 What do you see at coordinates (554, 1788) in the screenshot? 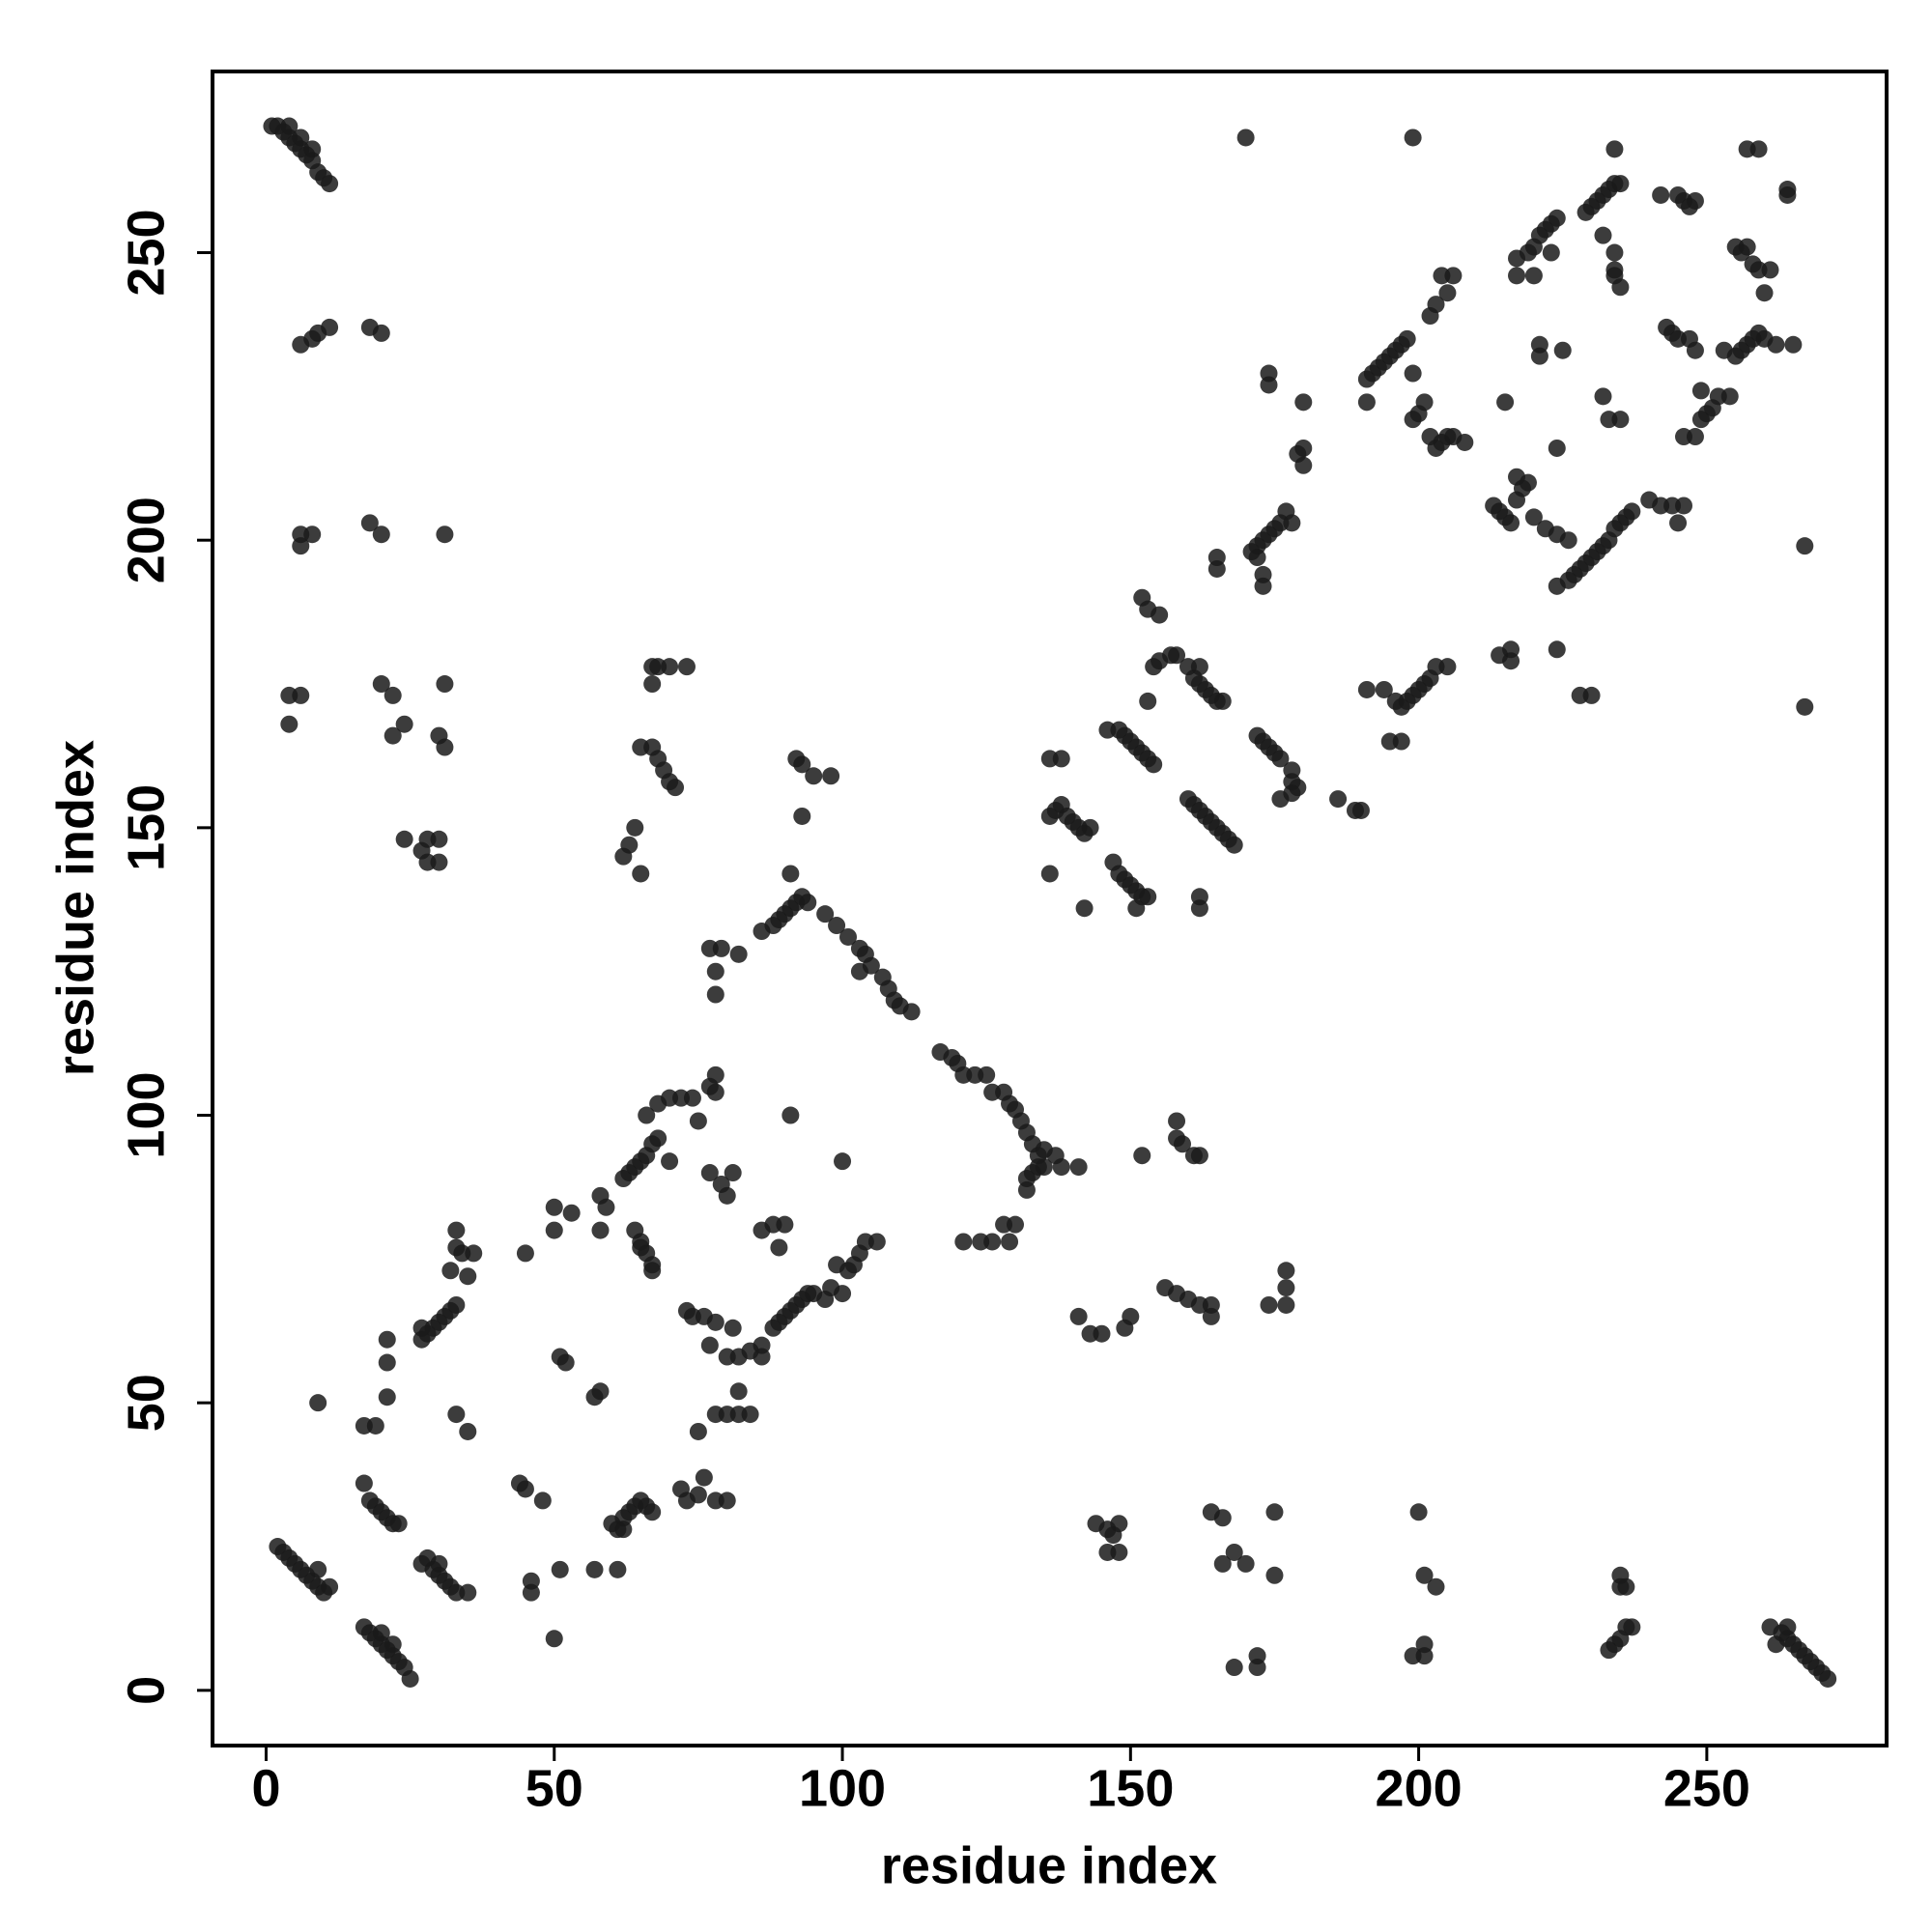
I see `x-tick-label: 50` at bounding box center [554, 1788].